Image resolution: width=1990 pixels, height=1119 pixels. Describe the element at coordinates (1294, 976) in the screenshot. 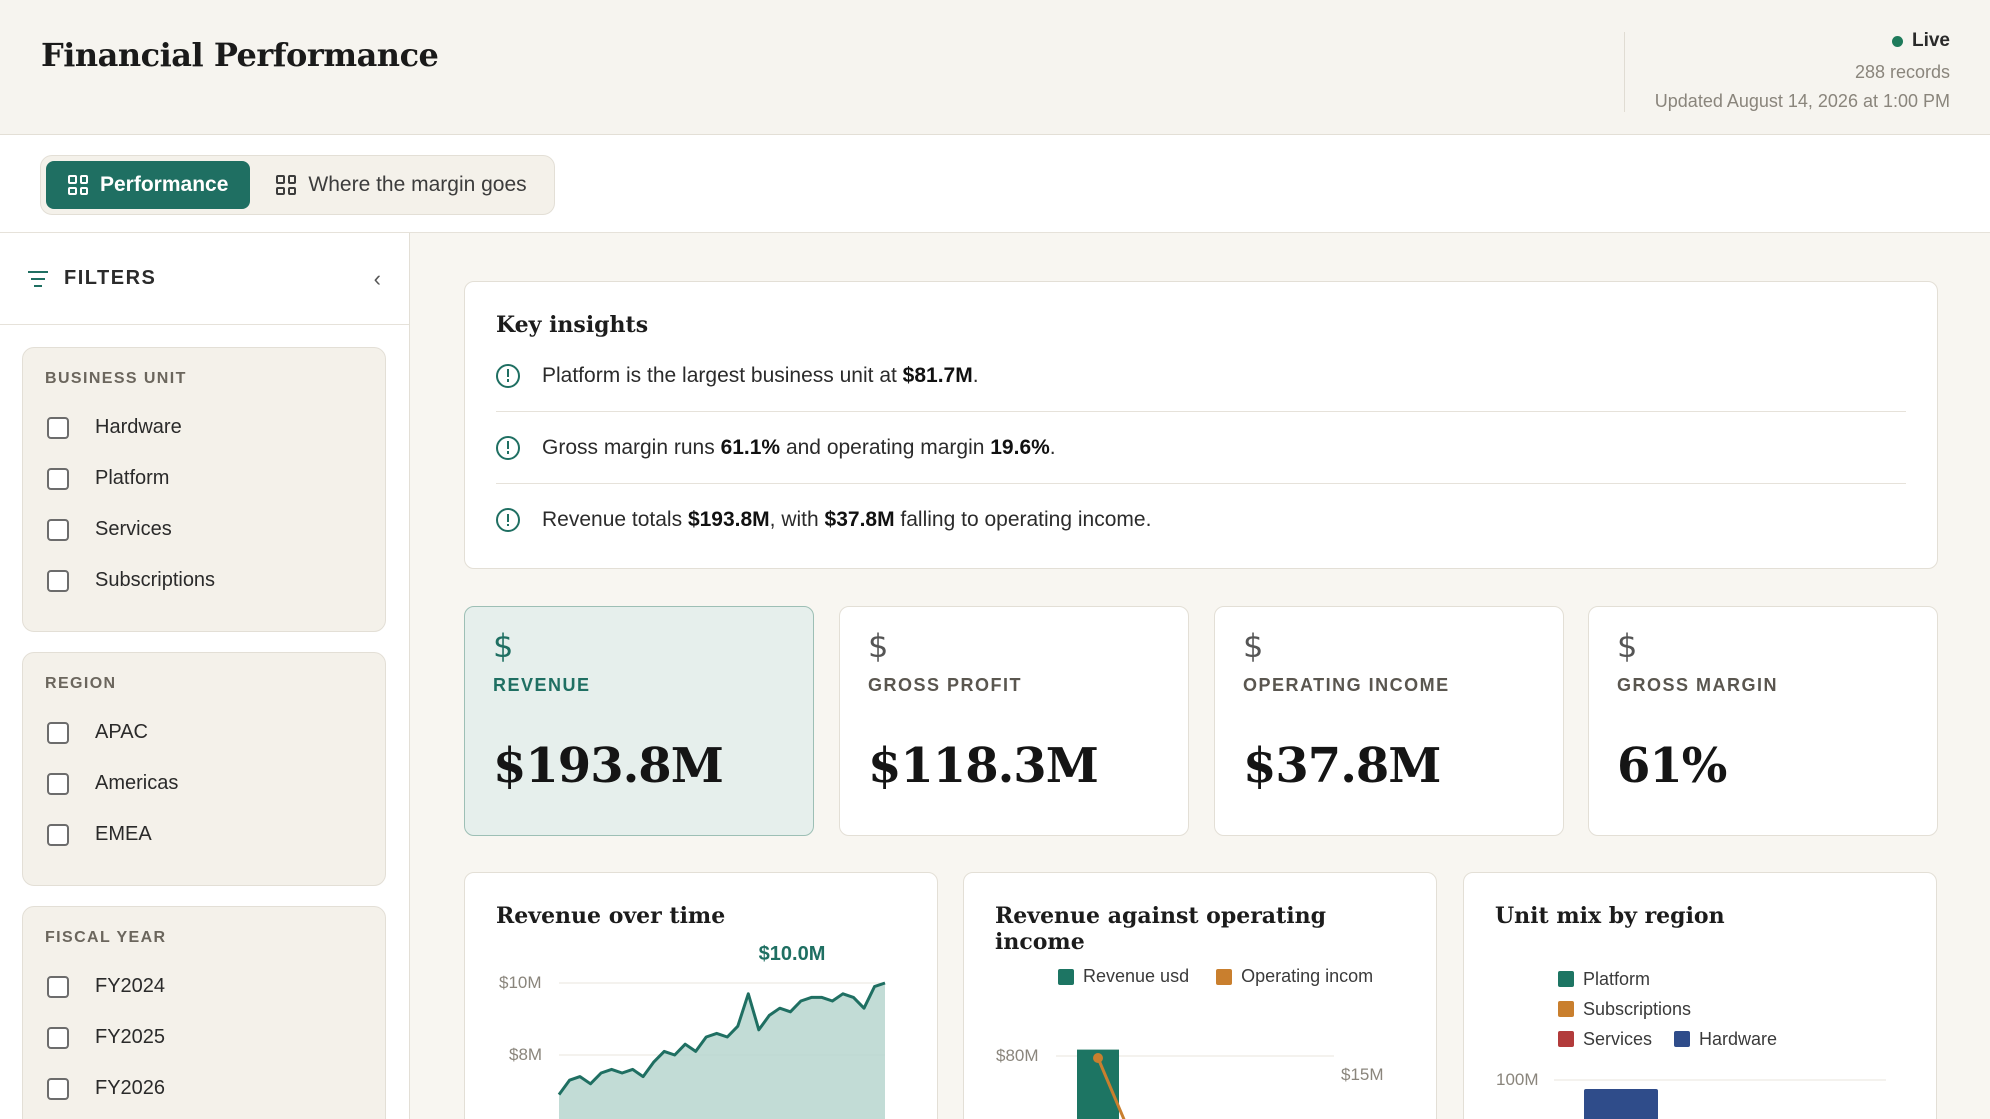

I see `legend-item: Operating incom` at that location.